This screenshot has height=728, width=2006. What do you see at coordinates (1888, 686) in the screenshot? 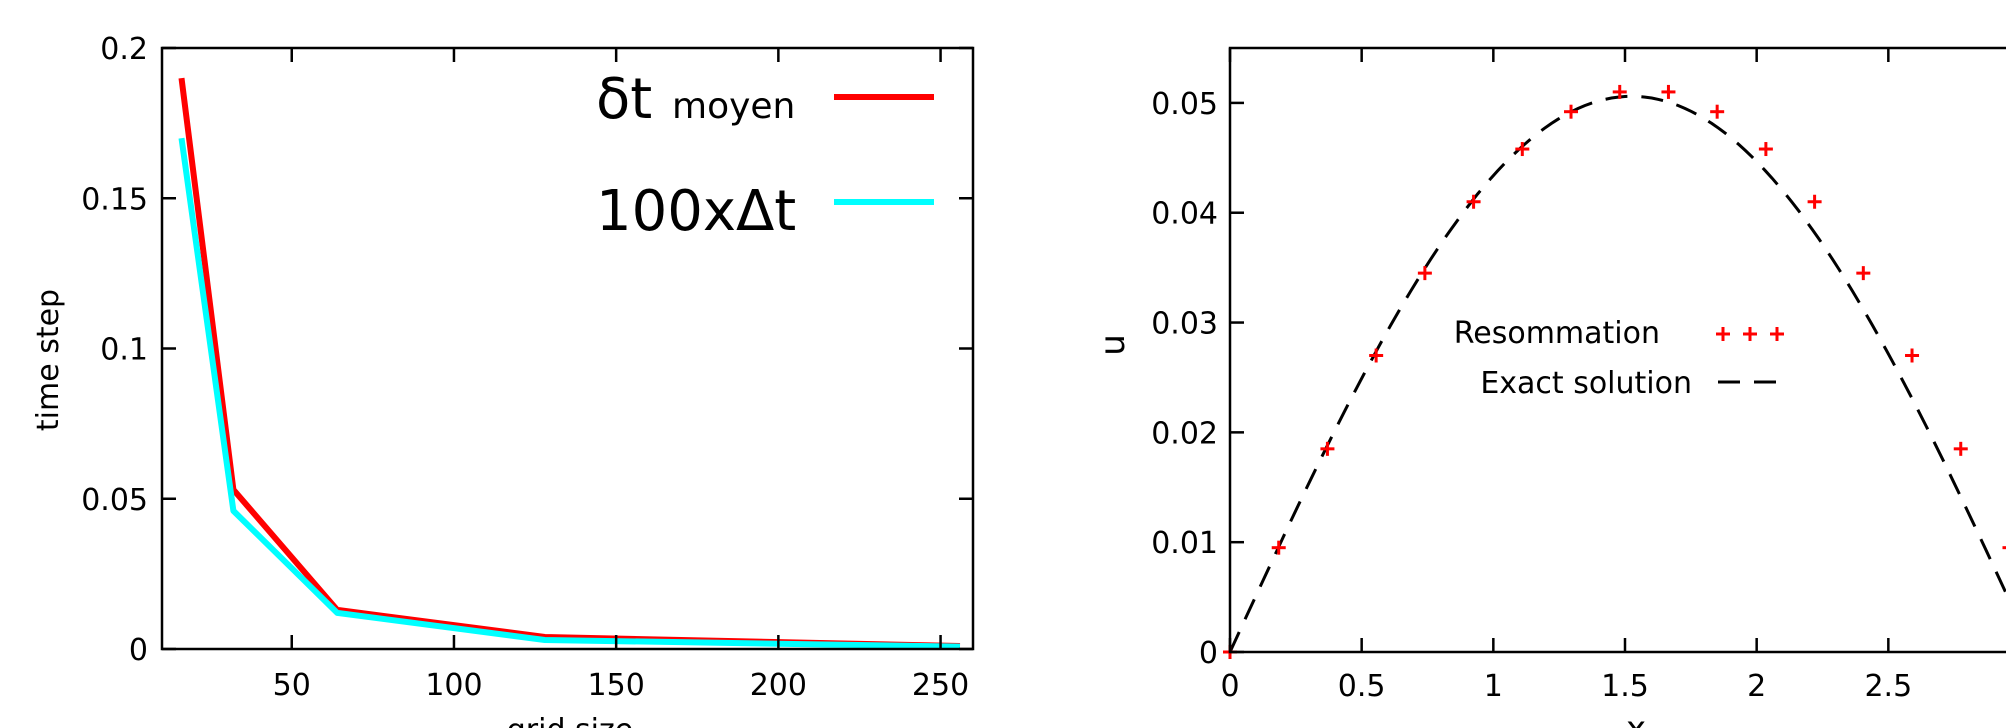
I see `right-xtick-label: 2.5` at bounding box center [1888, 686].